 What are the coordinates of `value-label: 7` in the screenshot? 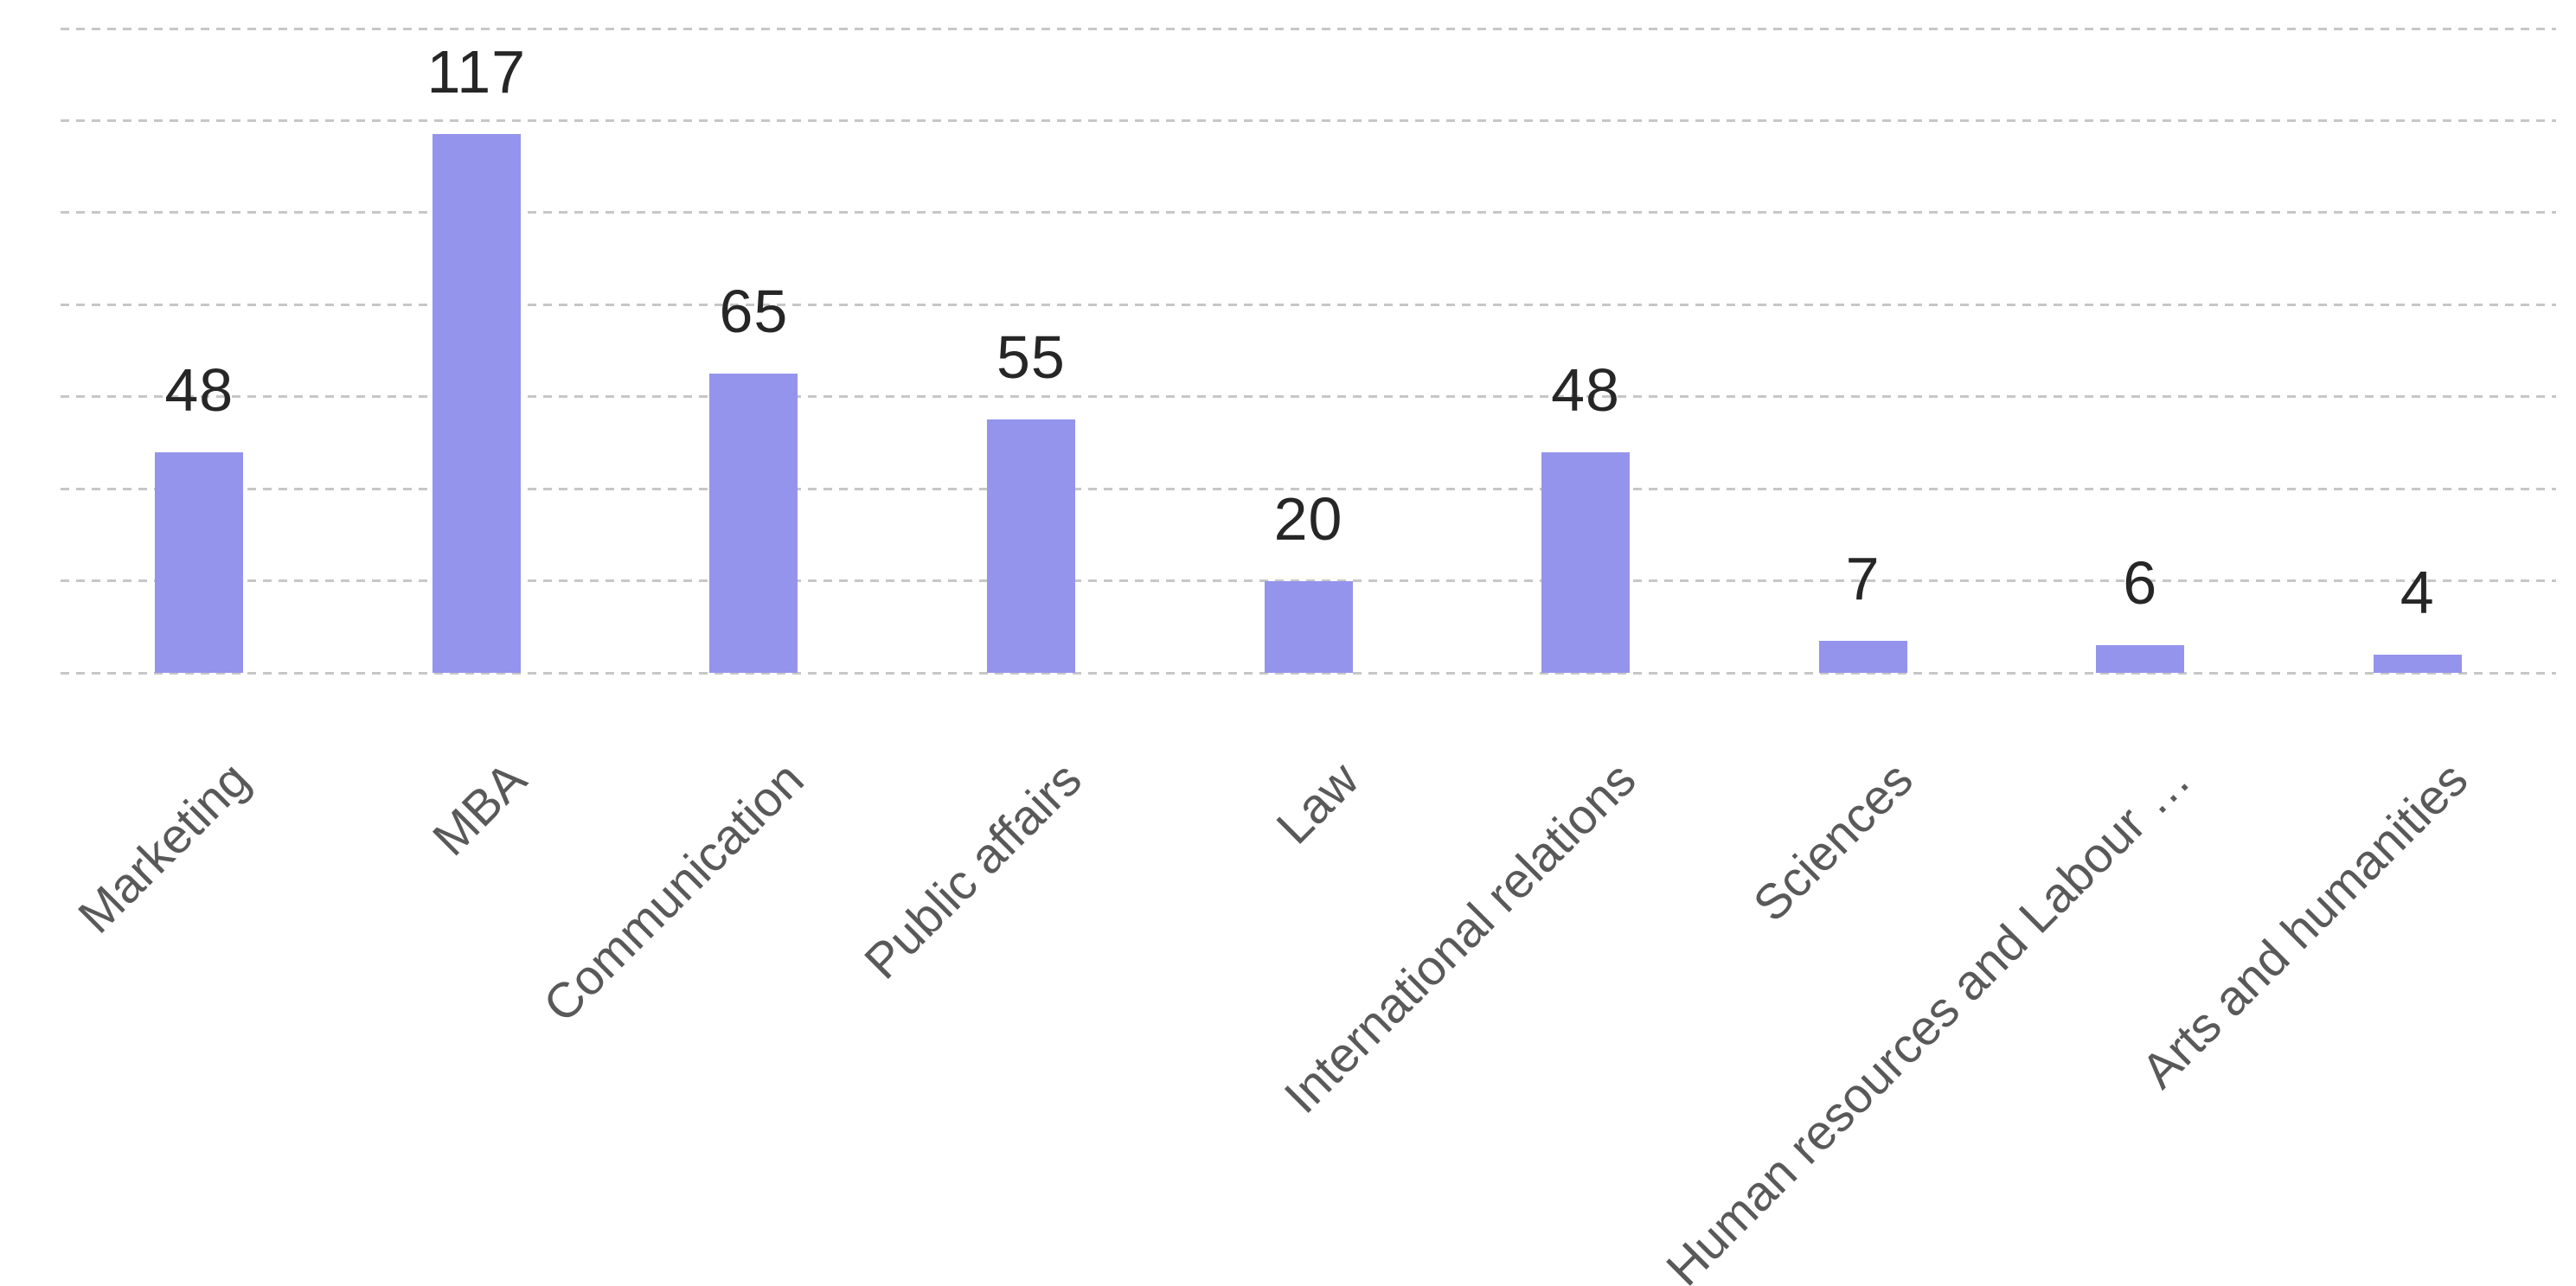 It's located at (1863, 578).